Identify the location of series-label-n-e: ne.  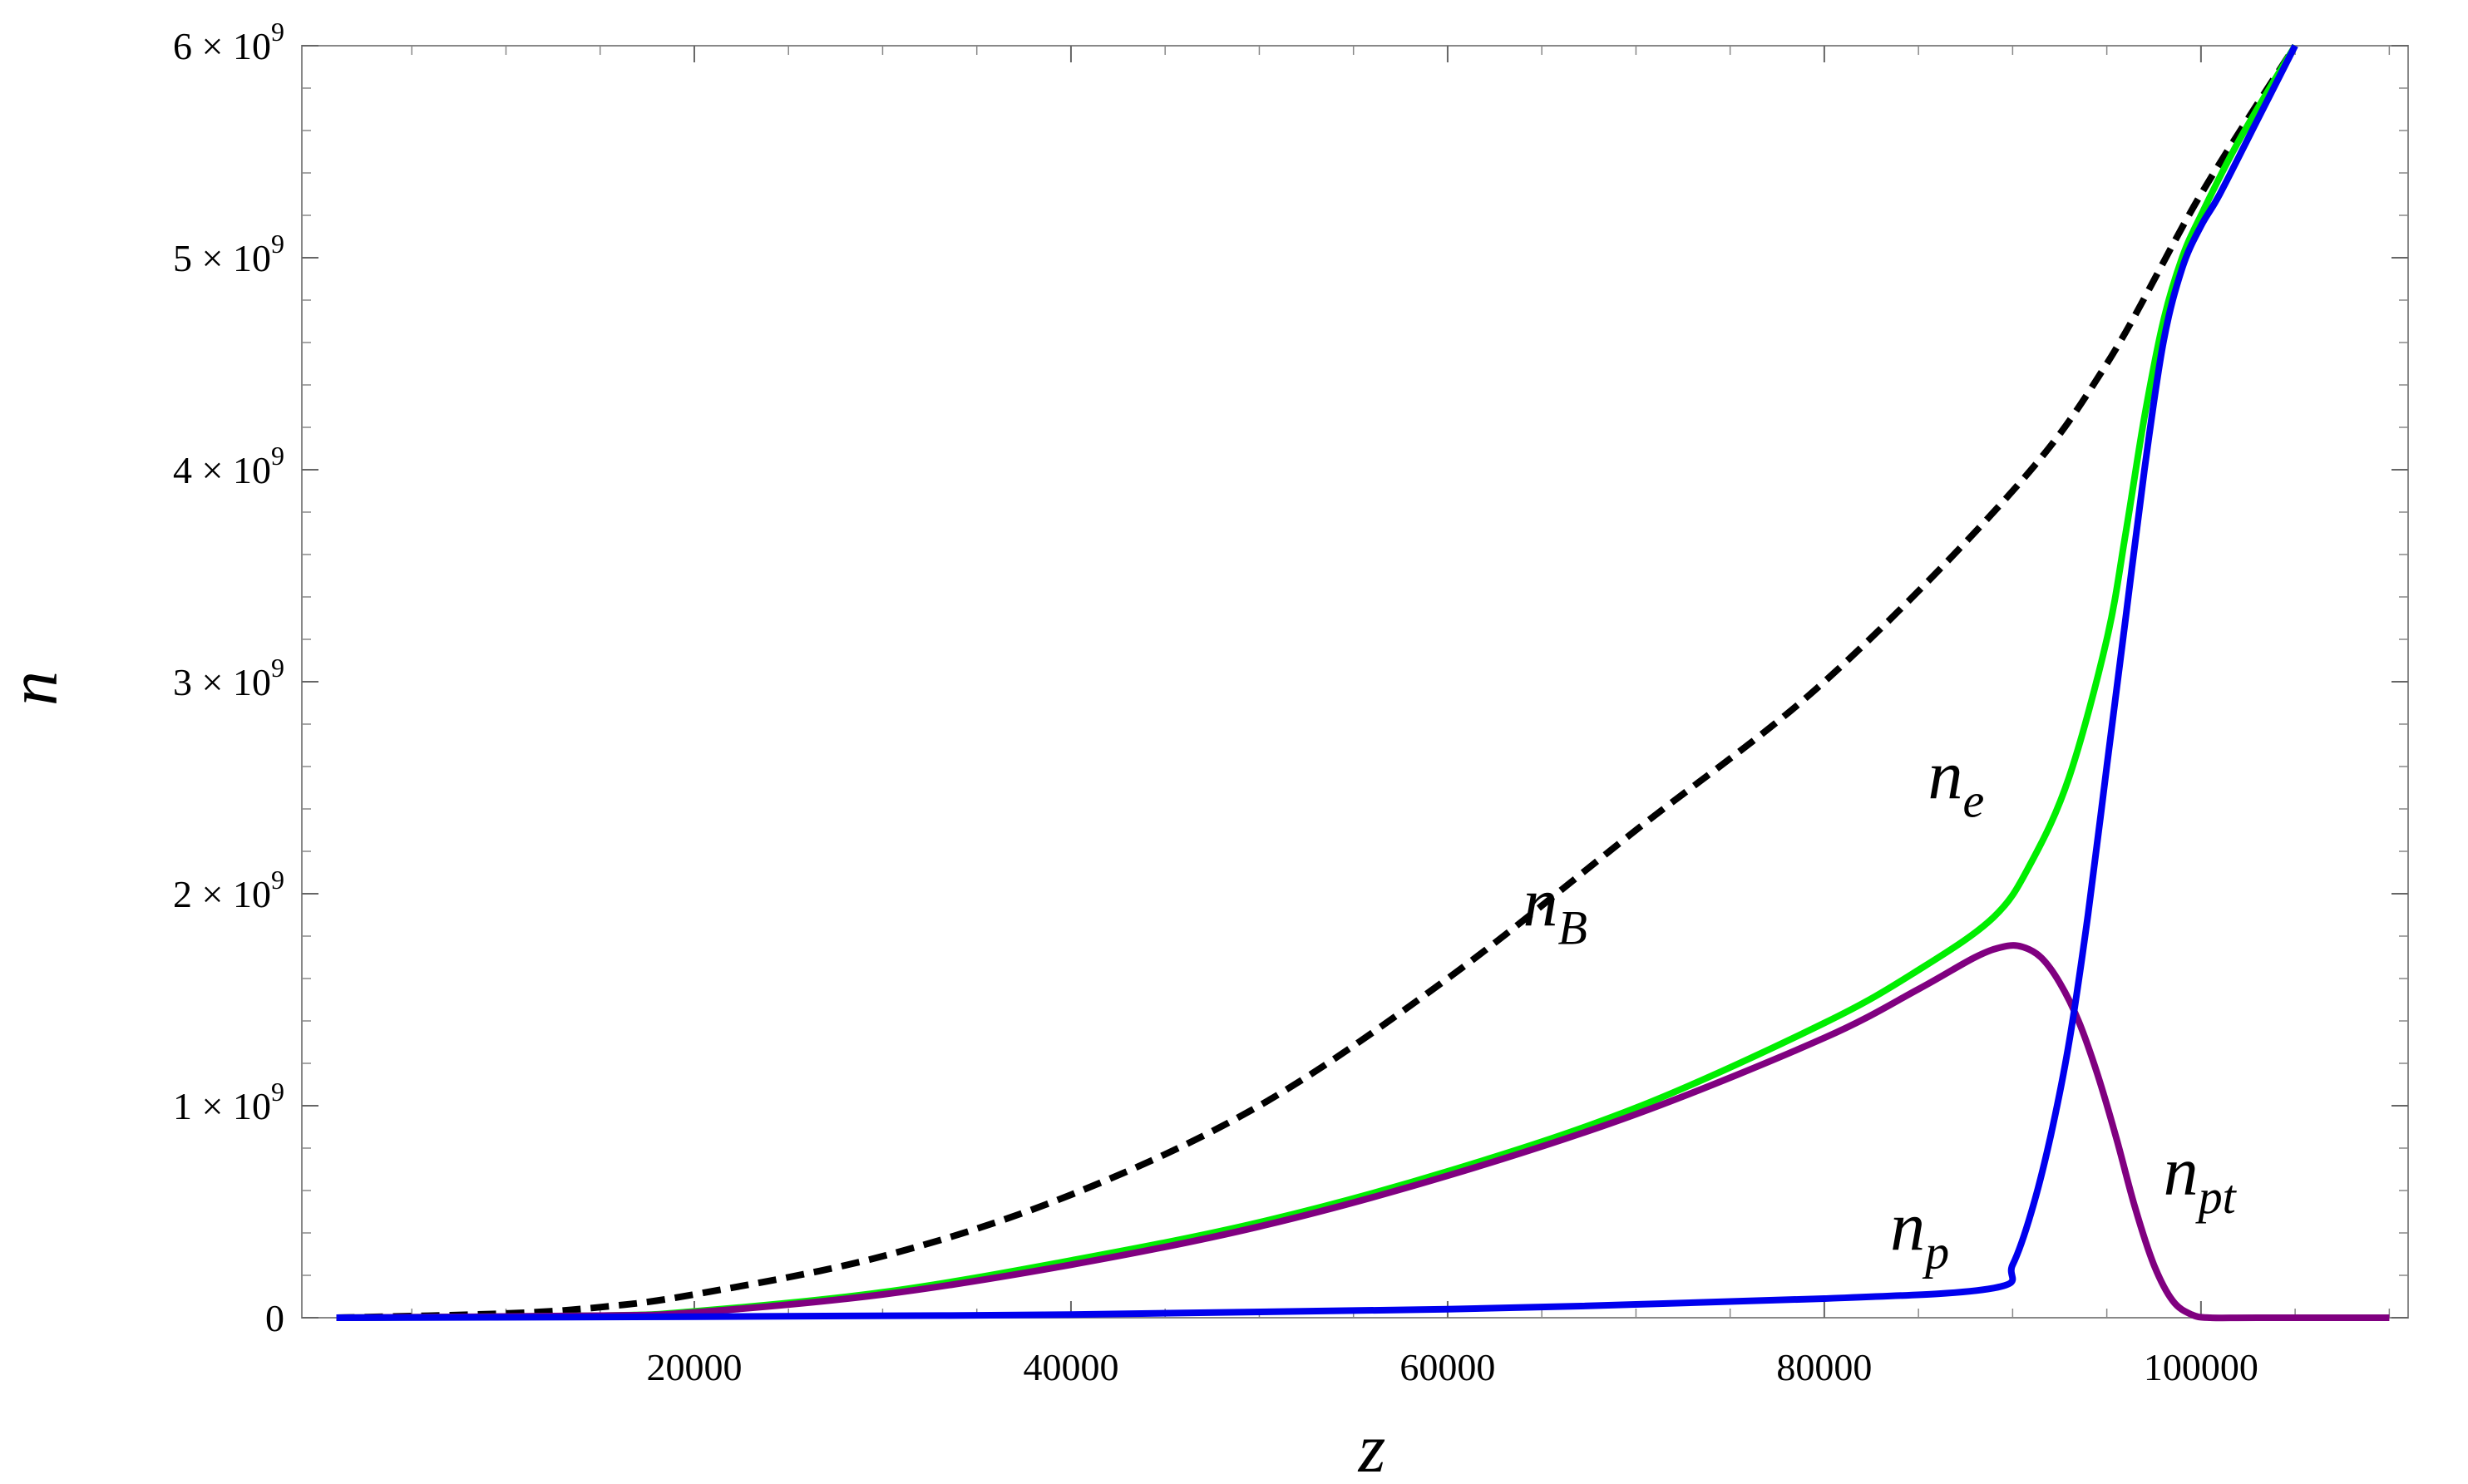
(1956, 782).